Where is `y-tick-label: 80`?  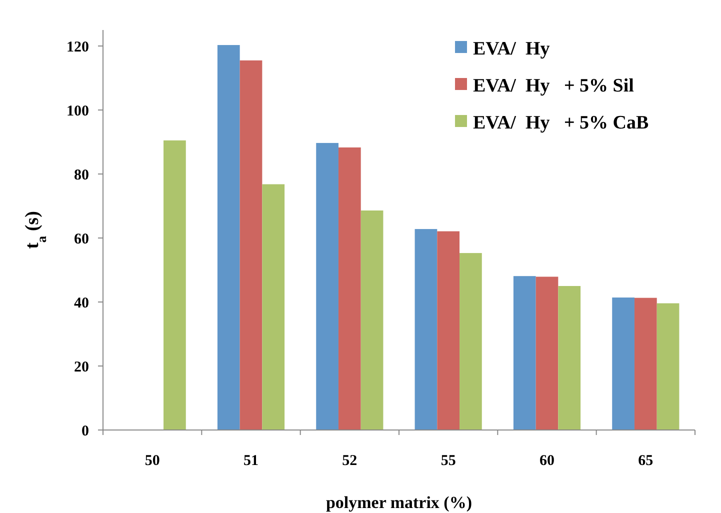 y-tick-label: 80 is located at coordinates (81, 175).